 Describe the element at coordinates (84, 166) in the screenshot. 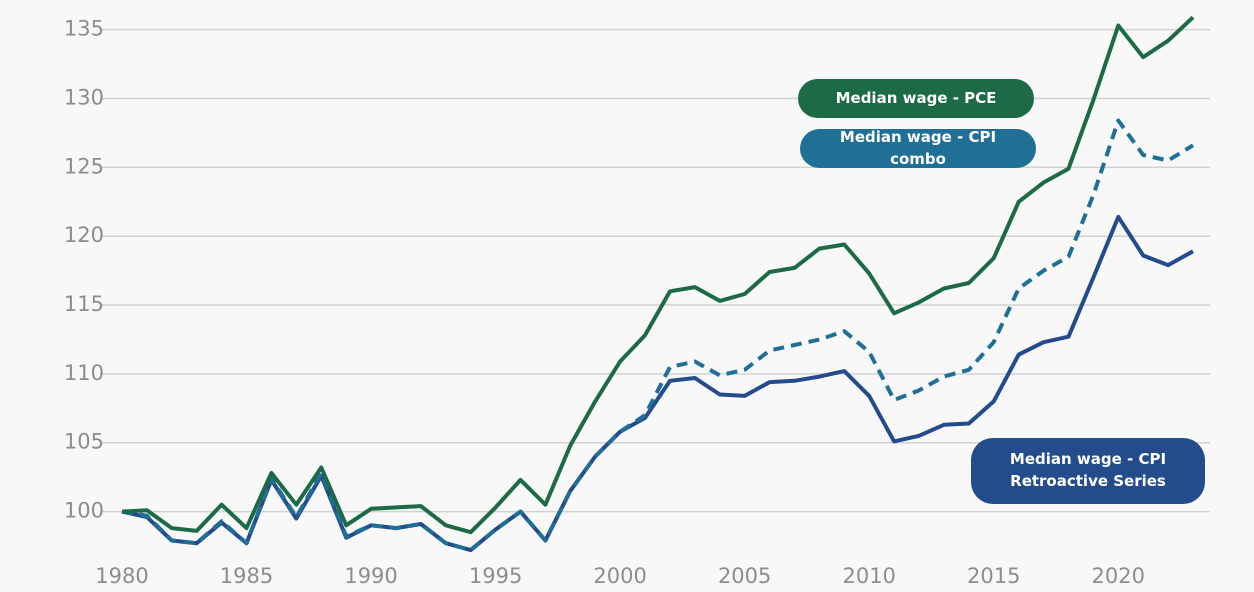

I see `y-tick-label: 125` at that location.